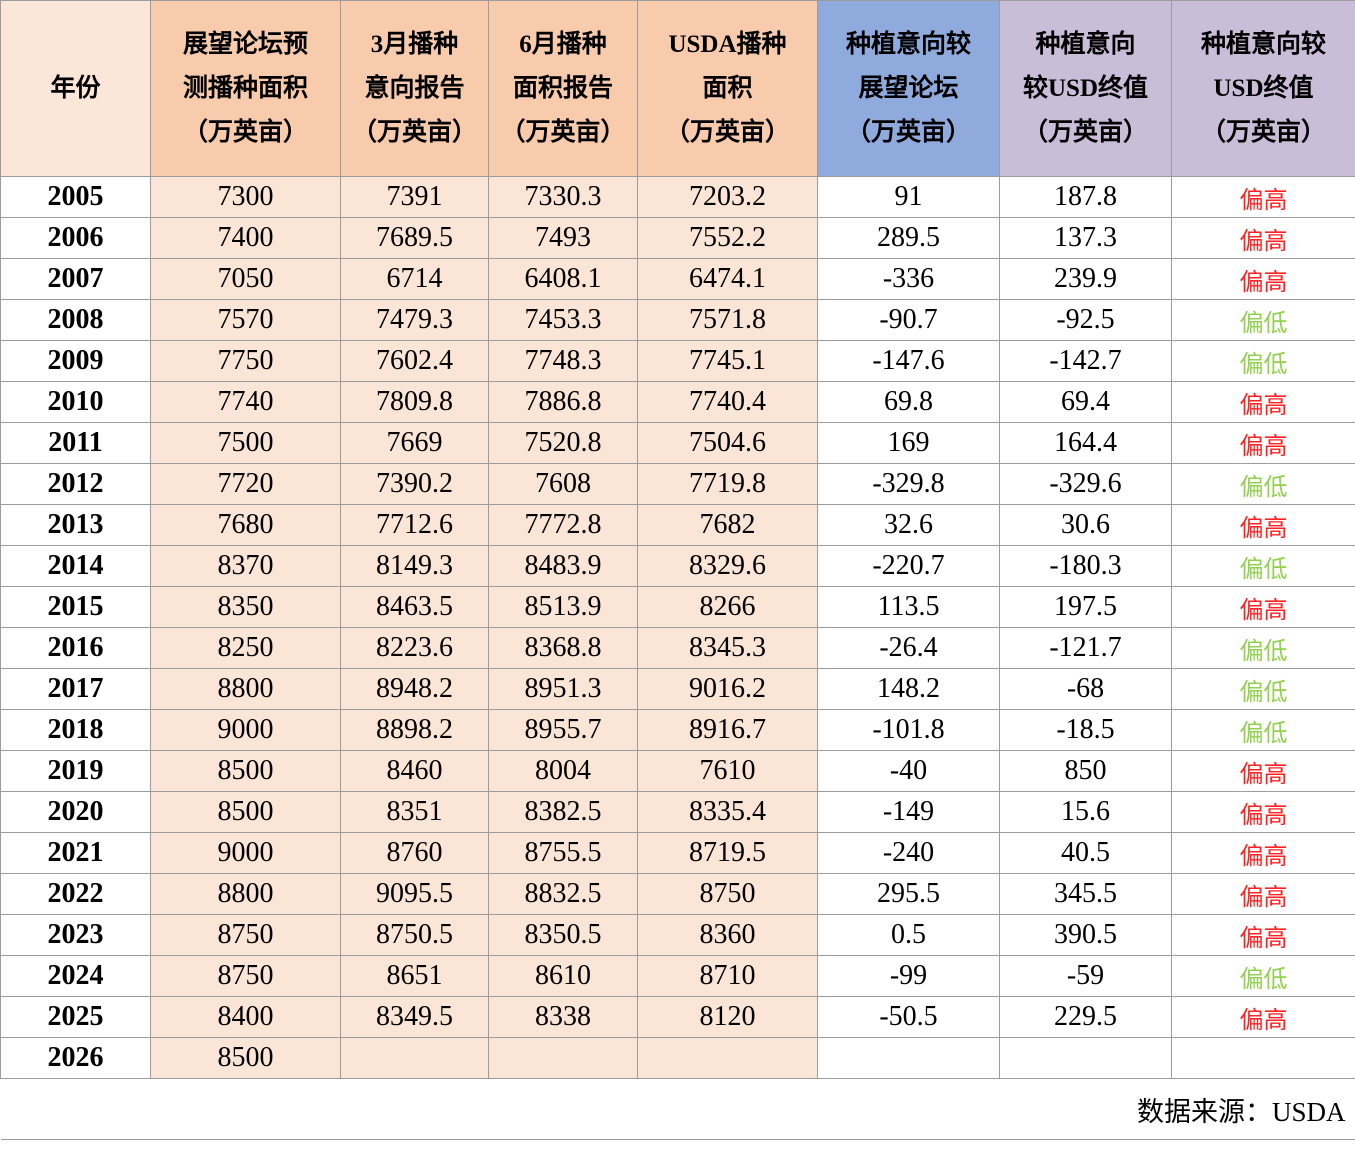  What do you see at coordinates (677, 1109) in the screenshot?
I see `table-footer: 数据来源：USDA` at bounding box center [677, 1109].